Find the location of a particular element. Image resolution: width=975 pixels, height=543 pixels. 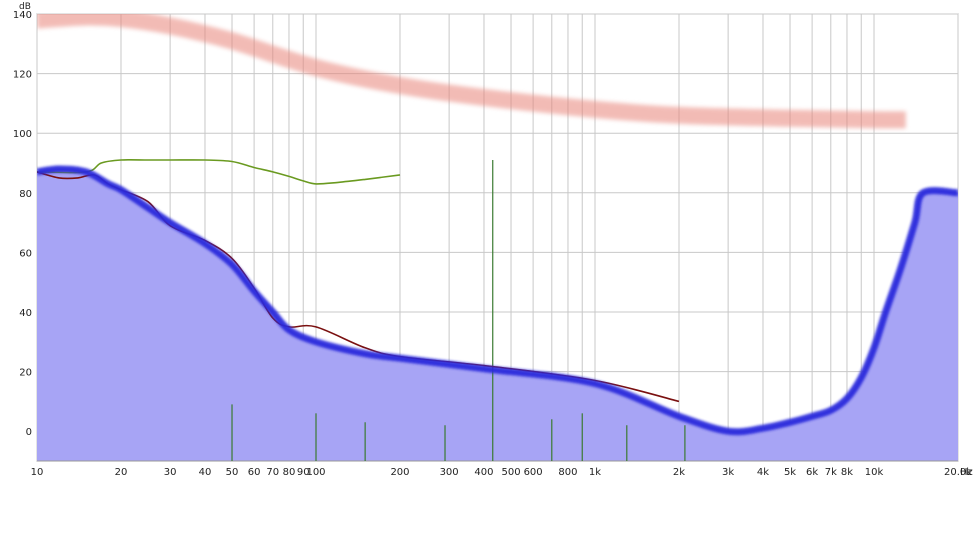

x-tick-label: 60 is located at coordinates (254, 472).